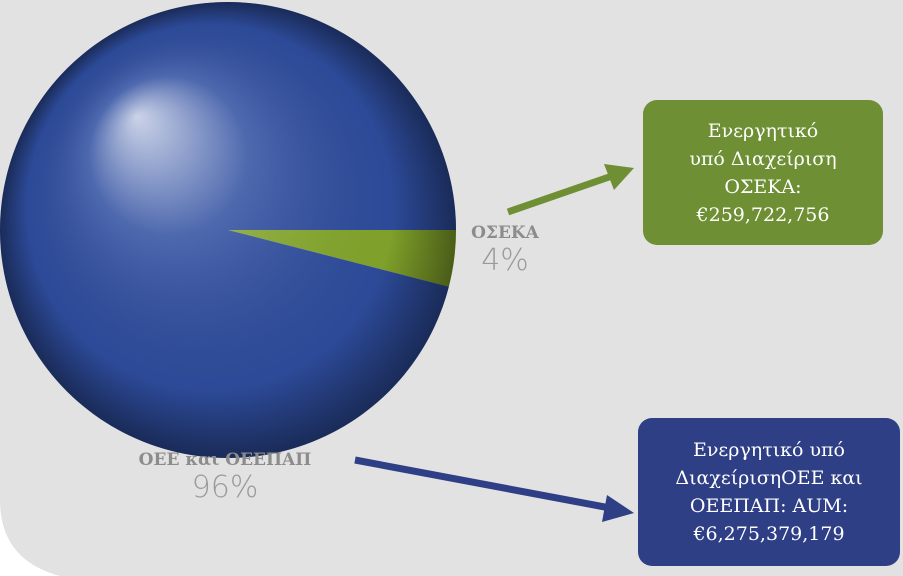 The height and width of the screenshot is (576, 903). I want to click on callout-text: Ενεργητικό, so click(763, 131).